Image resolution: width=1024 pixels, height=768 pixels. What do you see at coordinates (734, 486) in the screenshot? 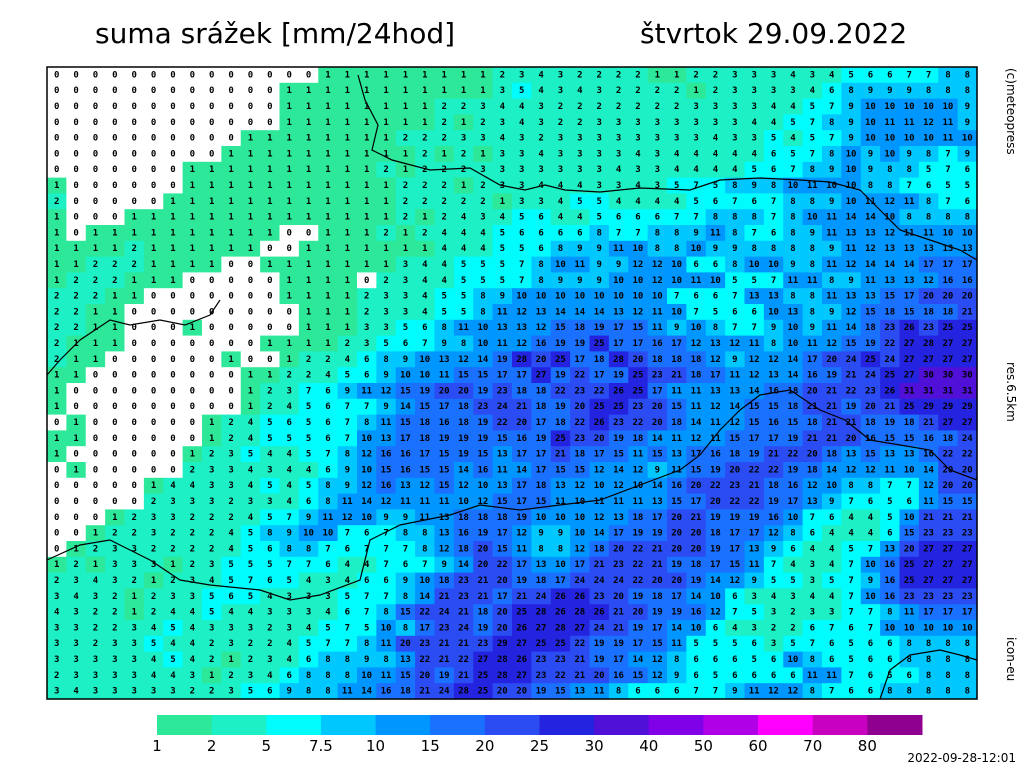
I see `cell-value: 23` at bounding box center [734, 486].